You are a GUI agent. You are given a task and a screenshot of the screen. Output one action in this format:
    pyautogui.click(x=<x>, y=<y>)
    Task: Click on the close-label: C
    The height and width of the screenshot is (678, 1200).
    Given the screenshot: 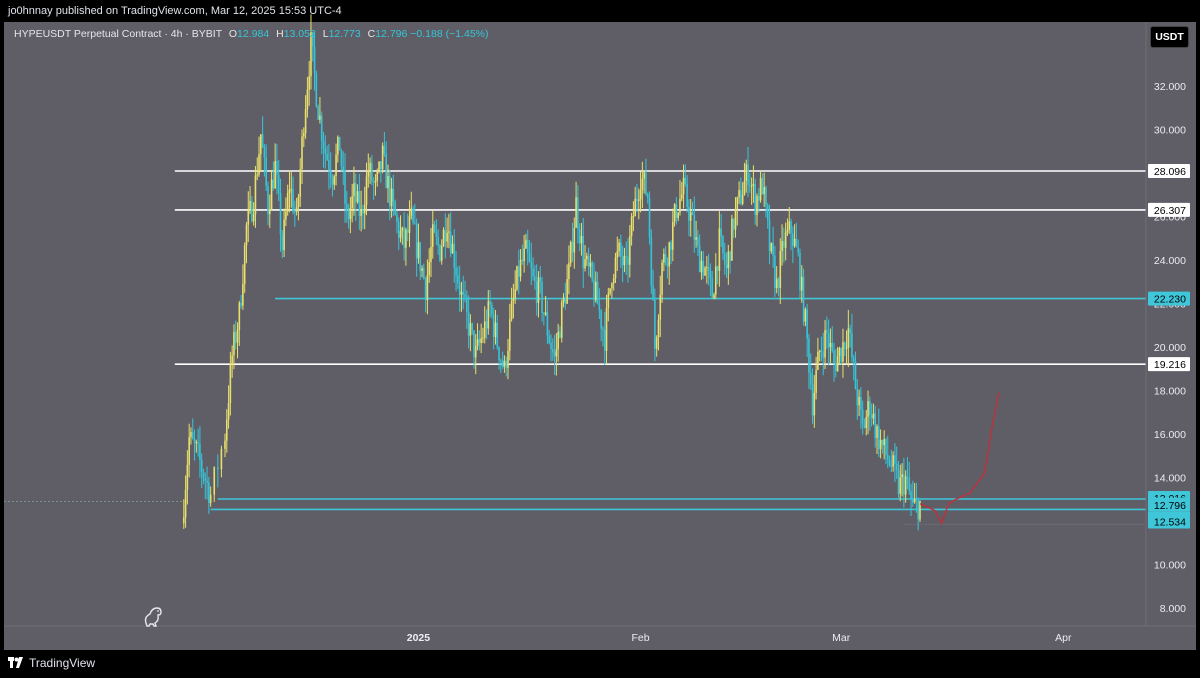 What is the action you would take?
    pyautogui.click(x=371, y=34)
    